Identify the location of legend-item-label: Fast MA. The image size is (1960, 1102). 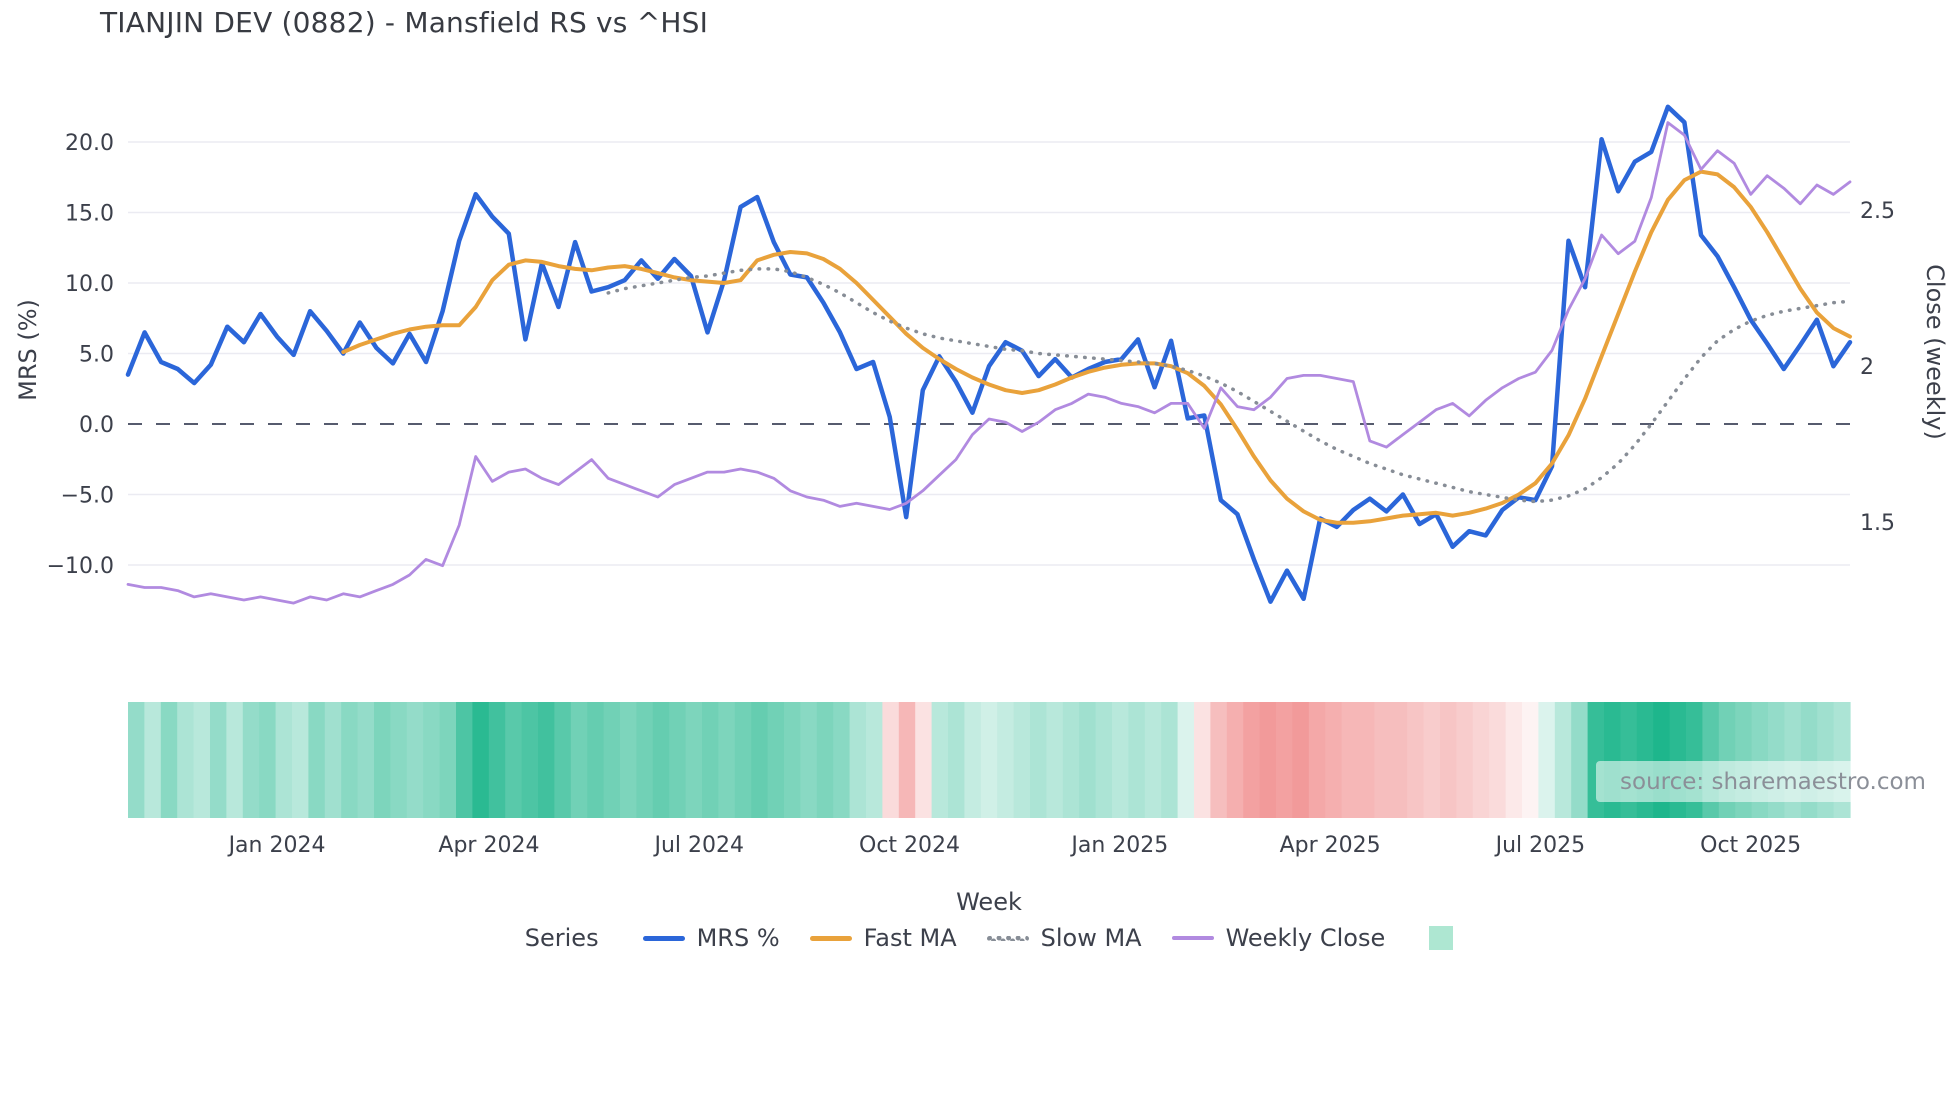
(910, 938).